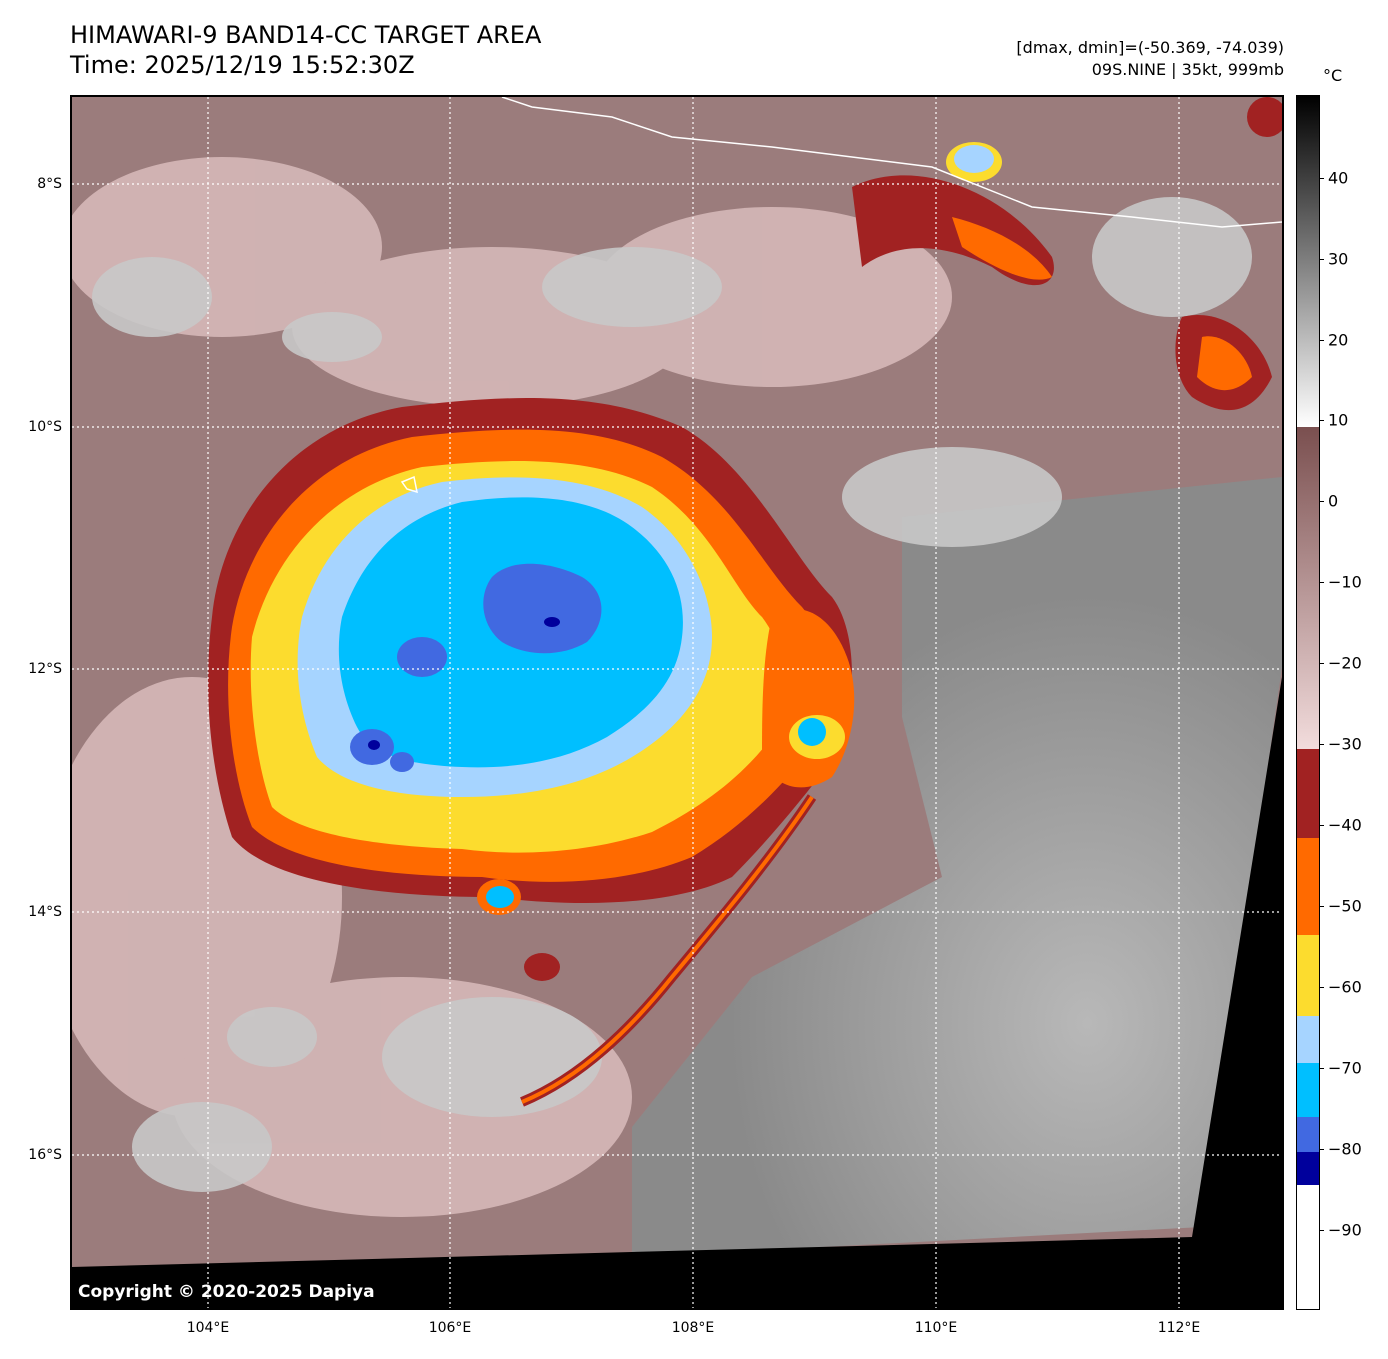  What do you see at coordinates (1345, 663) in the screenshot?
I see `colorbar-tick-minus20: −20` at bounding box center [1345, 663].